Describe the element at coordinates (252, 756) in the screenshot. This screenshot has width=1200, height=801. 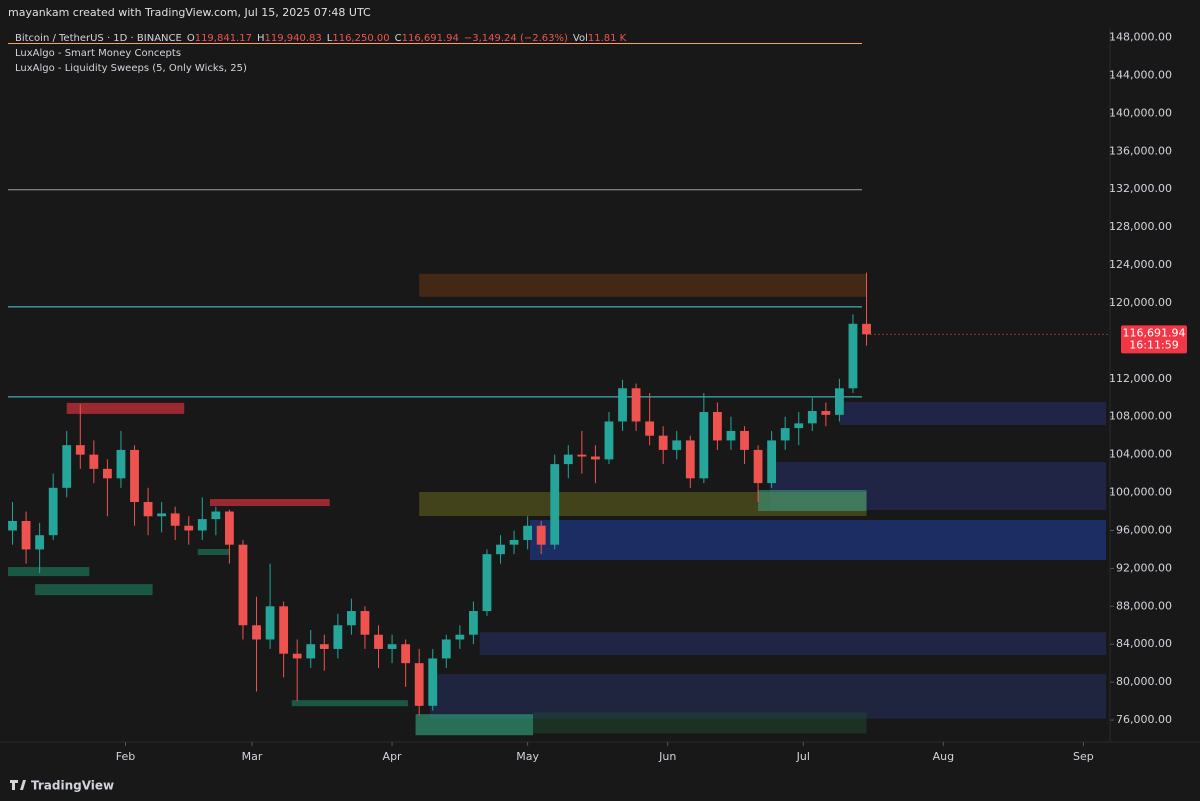
I see `x-tick-label: Mar` at that location.